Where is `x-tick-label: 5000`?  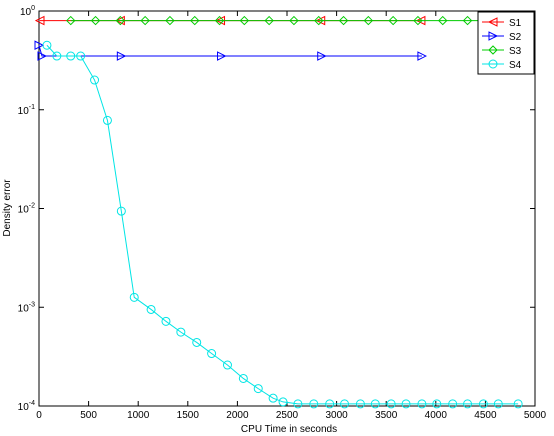
x-tick-label: 5000 is located at coordinates (535, 415).